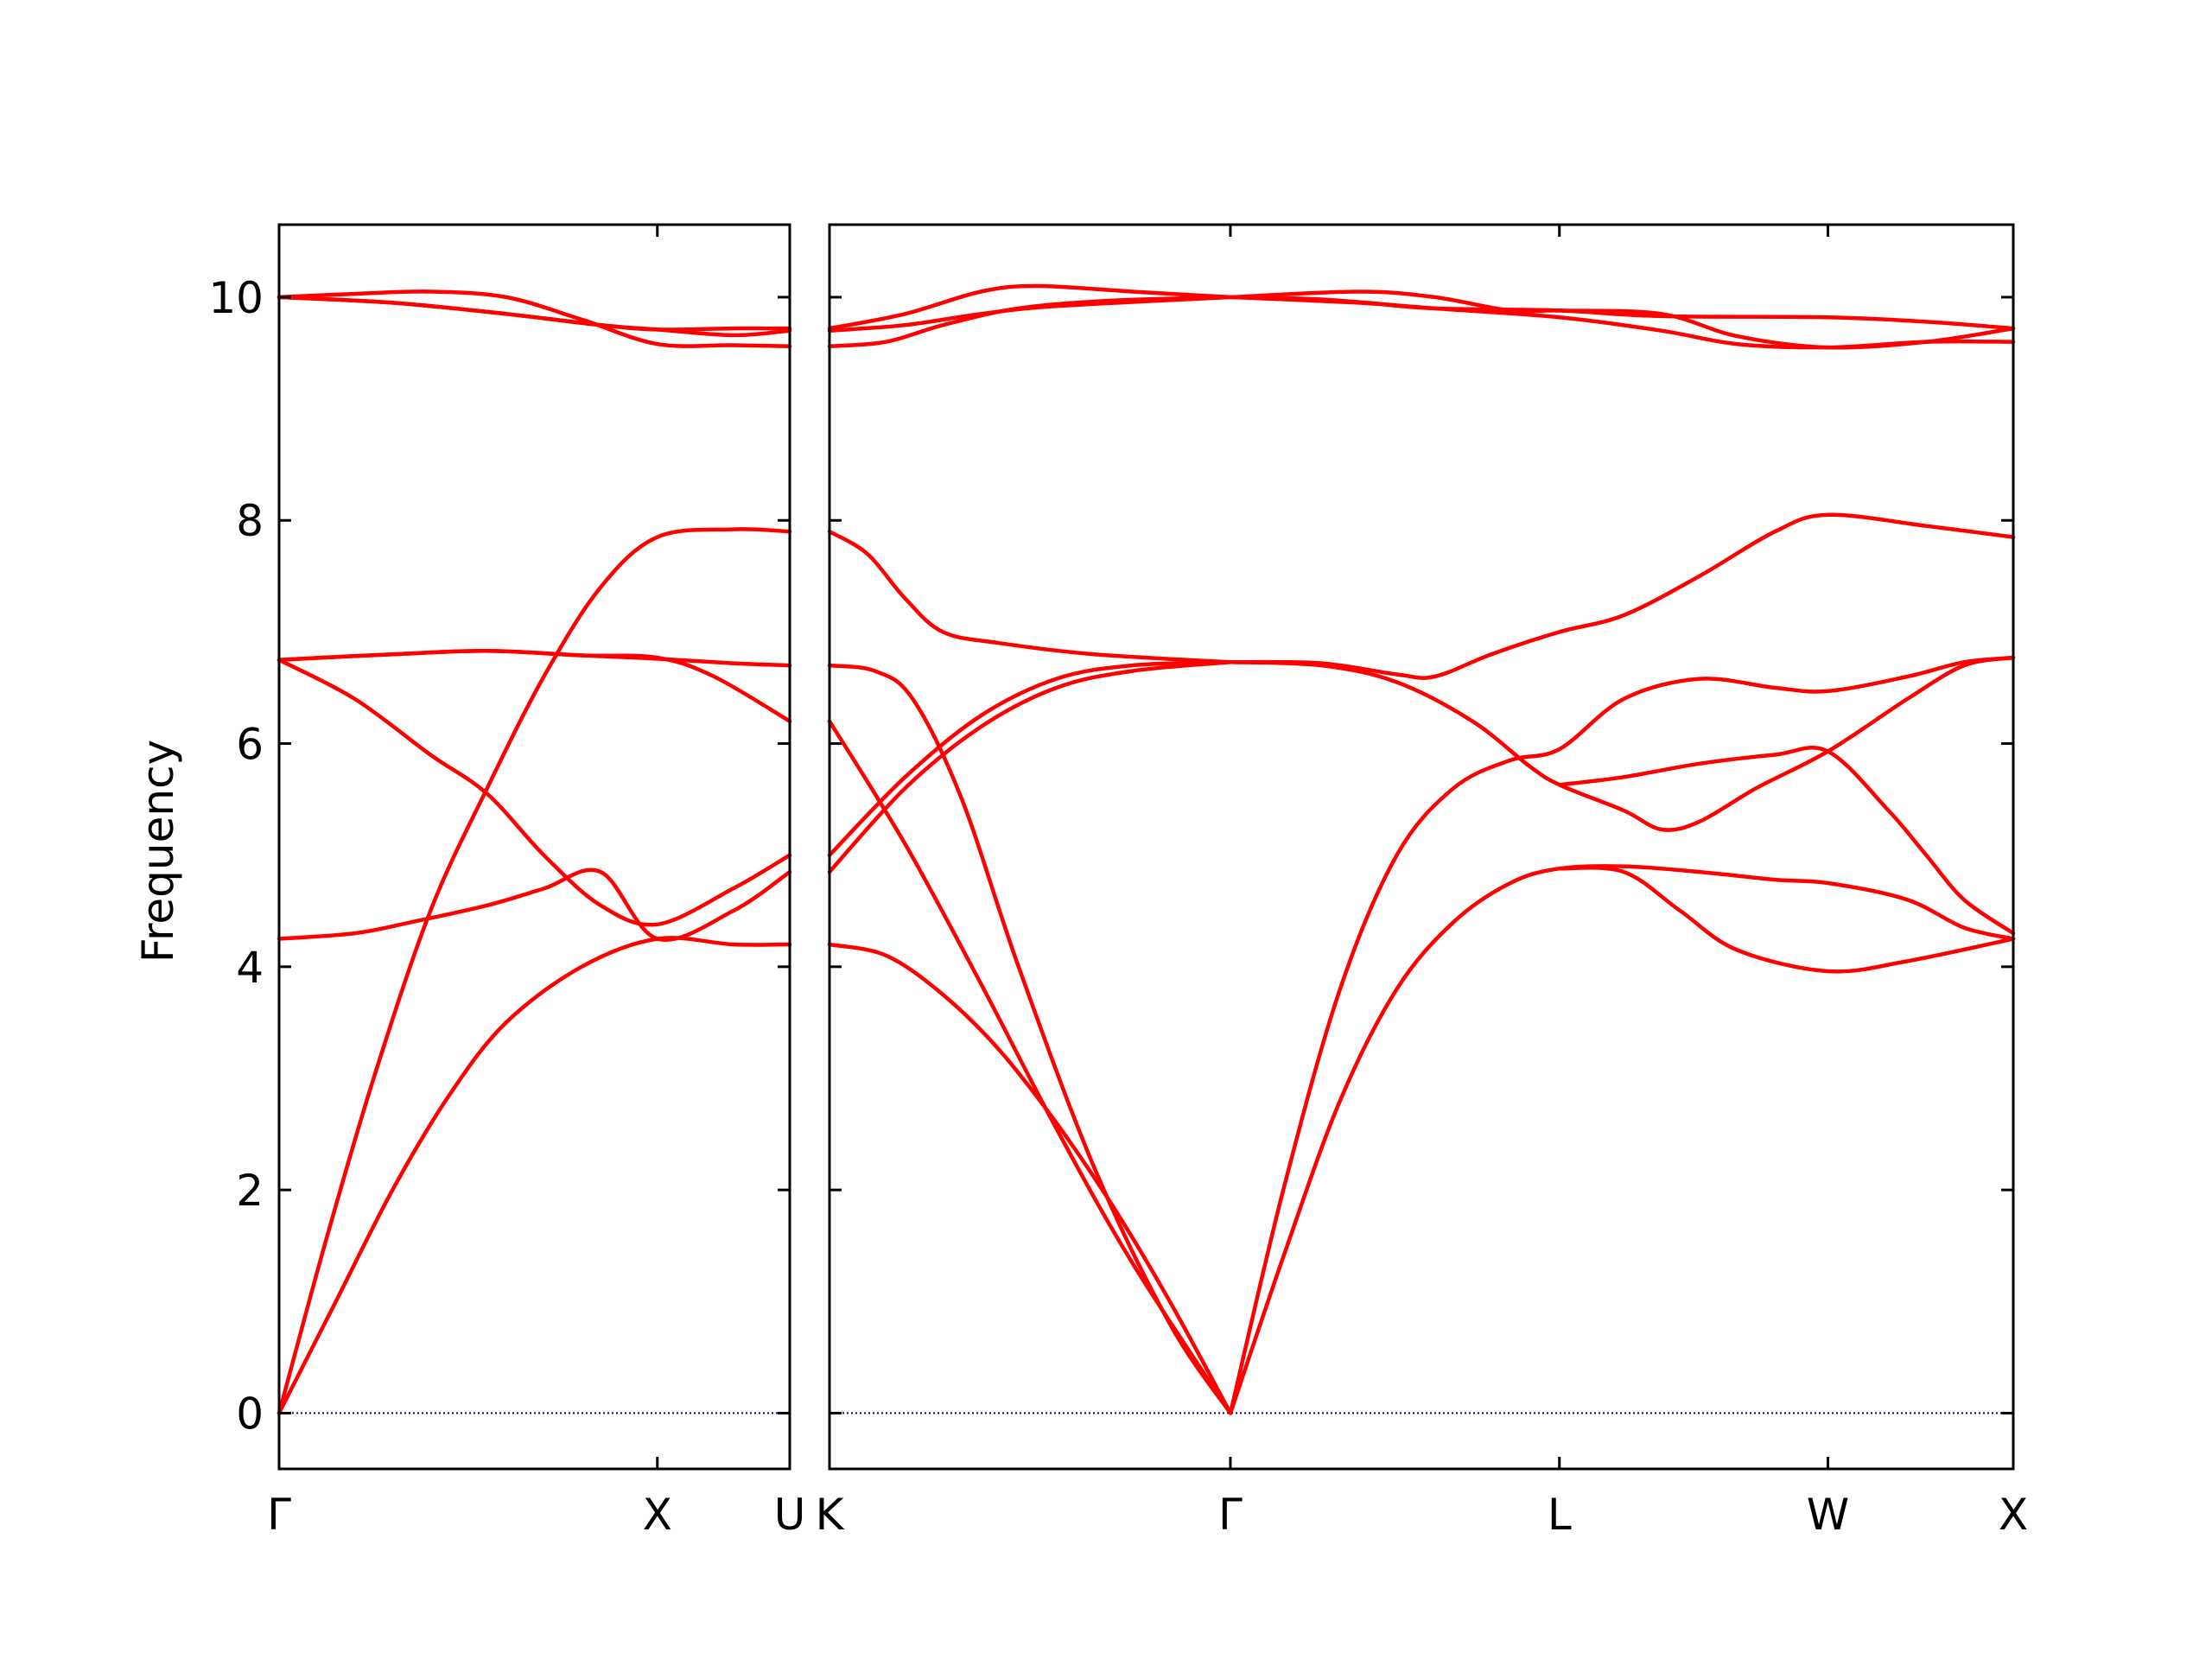  Describe the element at coordinates (250, 745) in the screenshot. I see `y-tick-label: 6` at that location.